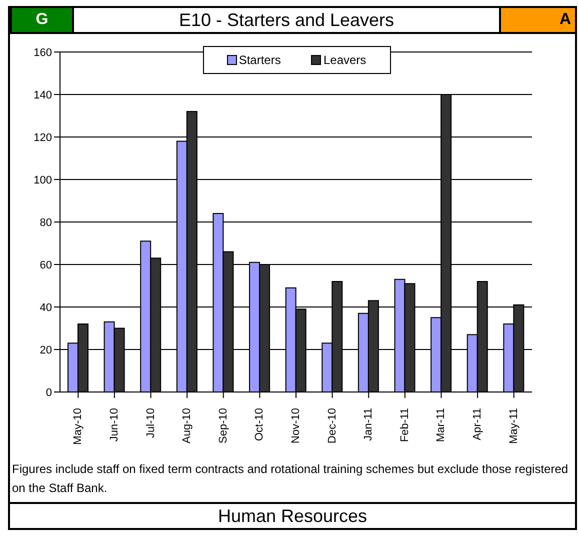 The width and height of the screenshot is (579, 540). What do you see at coordinates (292, 479) in the screenshot?
I see `text: Figures include staff on fixed term contracts and rotational training schemes but exclude those registered on the Staff Bank.` at bounding box center [292, 479].